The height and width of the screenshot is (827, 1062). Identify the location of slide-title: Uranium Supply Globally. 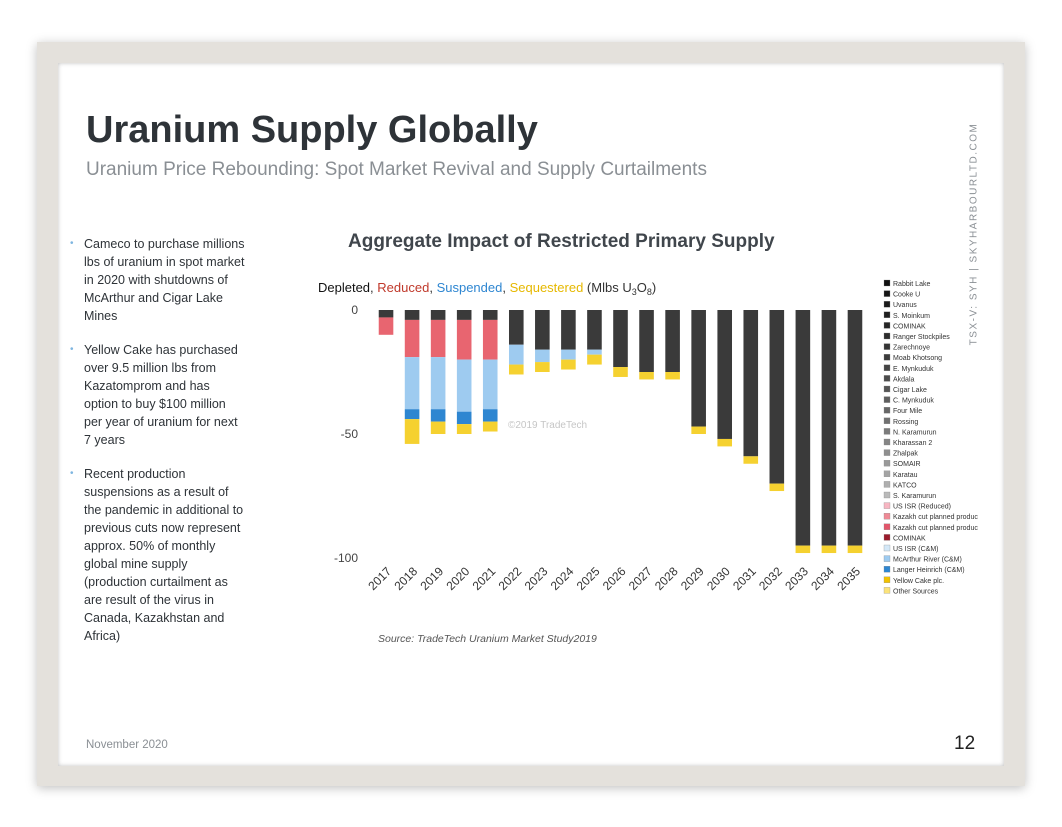
(312, 130).